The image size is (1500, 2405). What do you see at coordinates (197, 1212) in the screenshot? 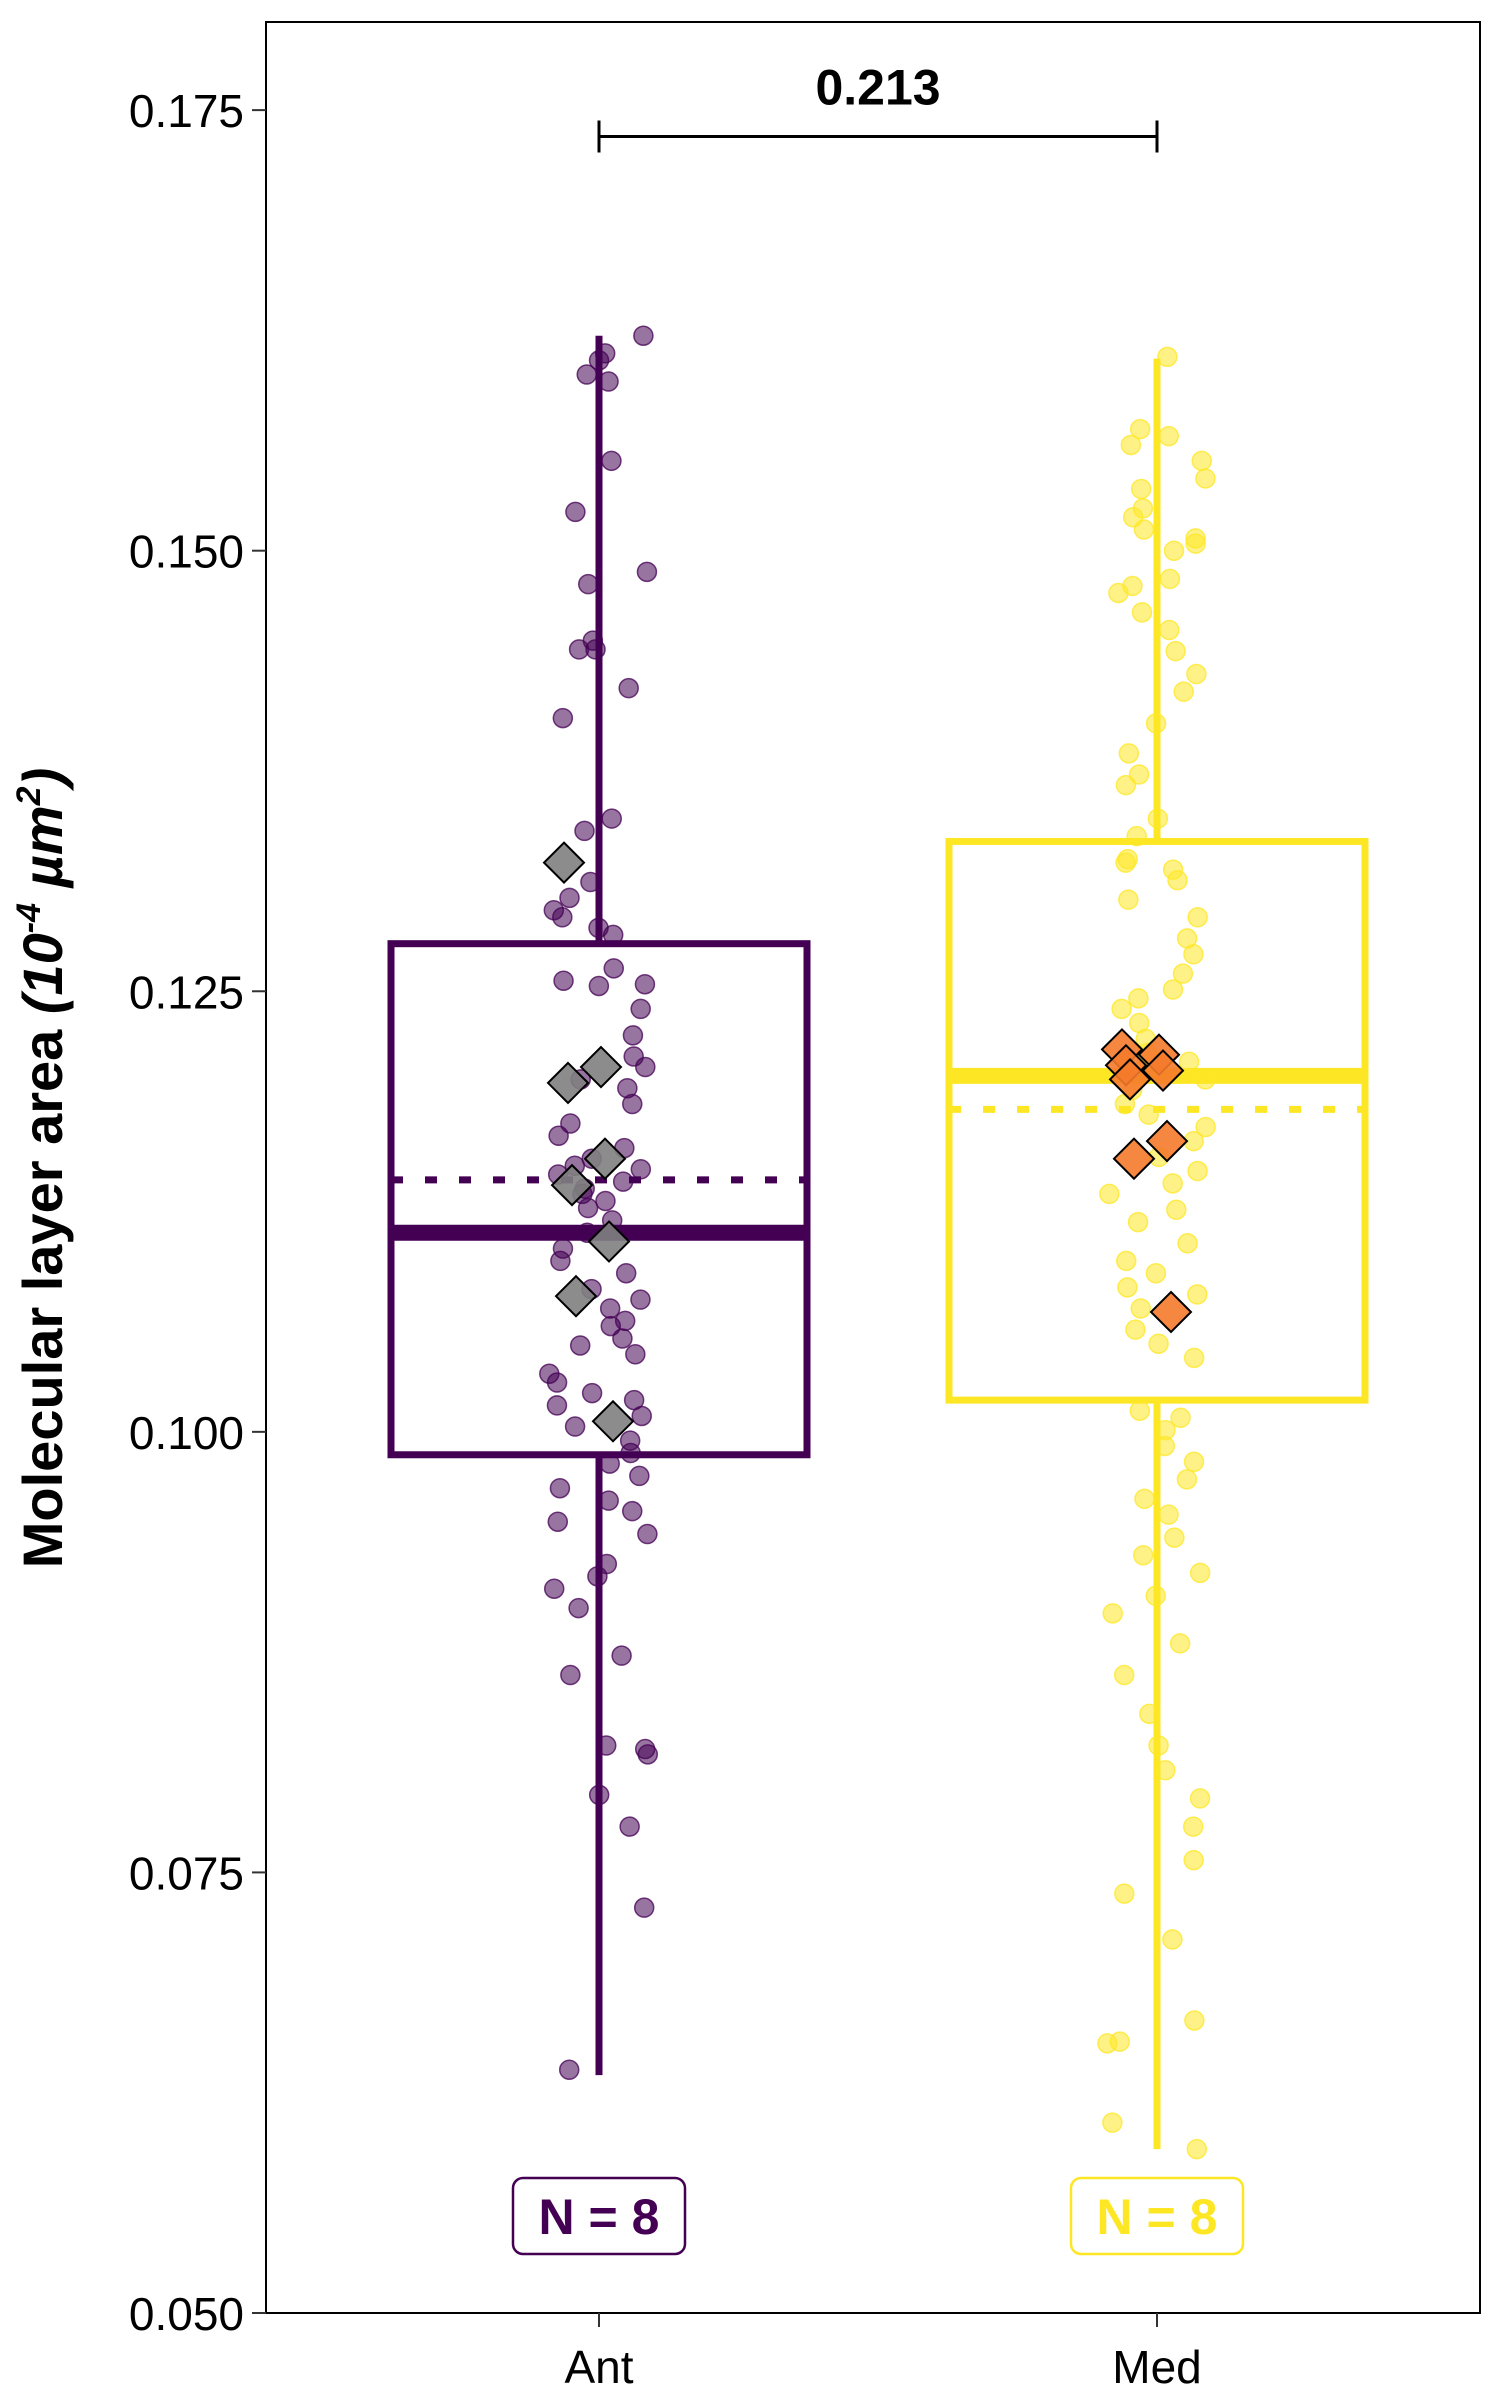
I see `y-axis-ticks: 0.050 0.075 0.100 0.125 0.150 0.175` at bounding box center [197, 1212].